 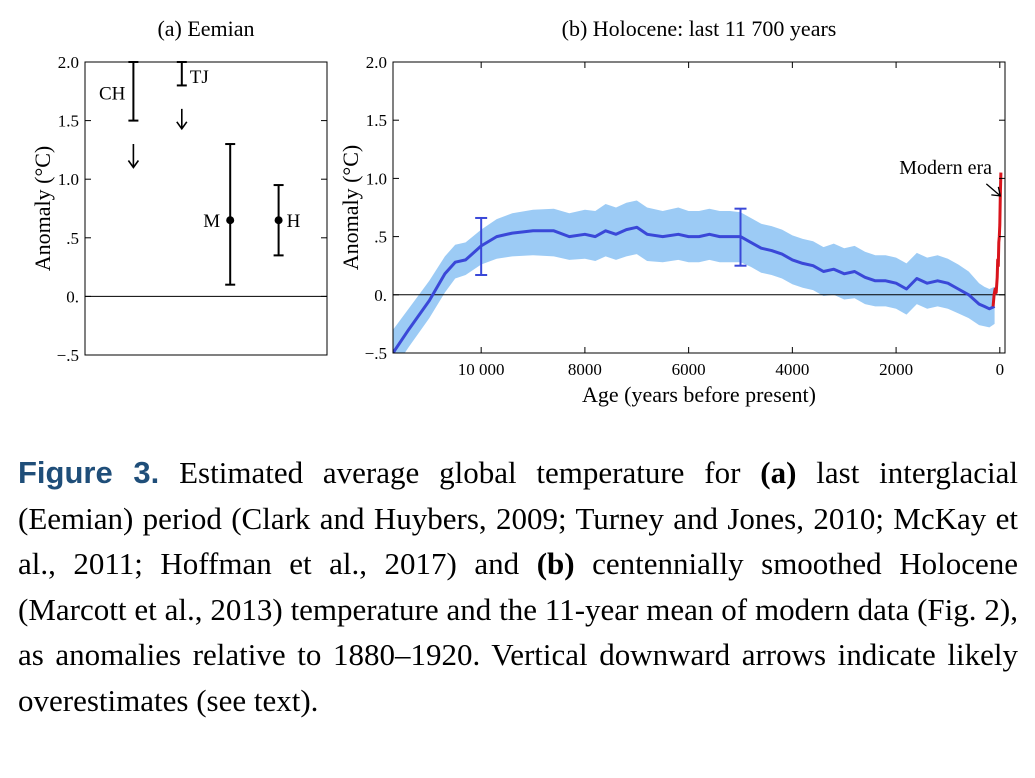 I want to click on series-label-h: H, so click(x=294, y=221).